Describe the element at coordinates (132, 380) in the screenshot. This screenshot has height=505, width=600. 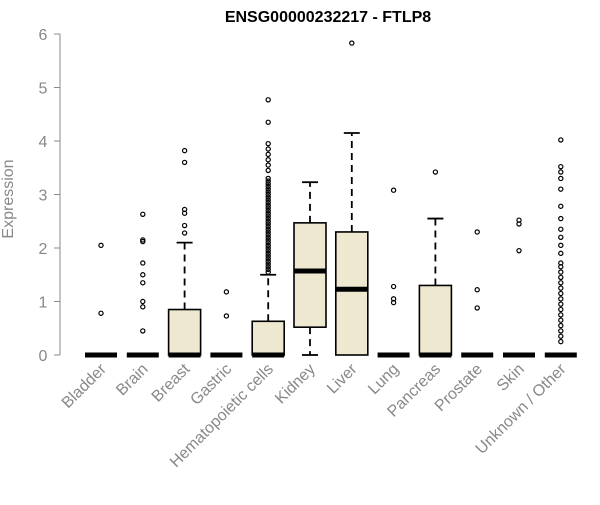
I see `x-tick-label: Brain` at that location.